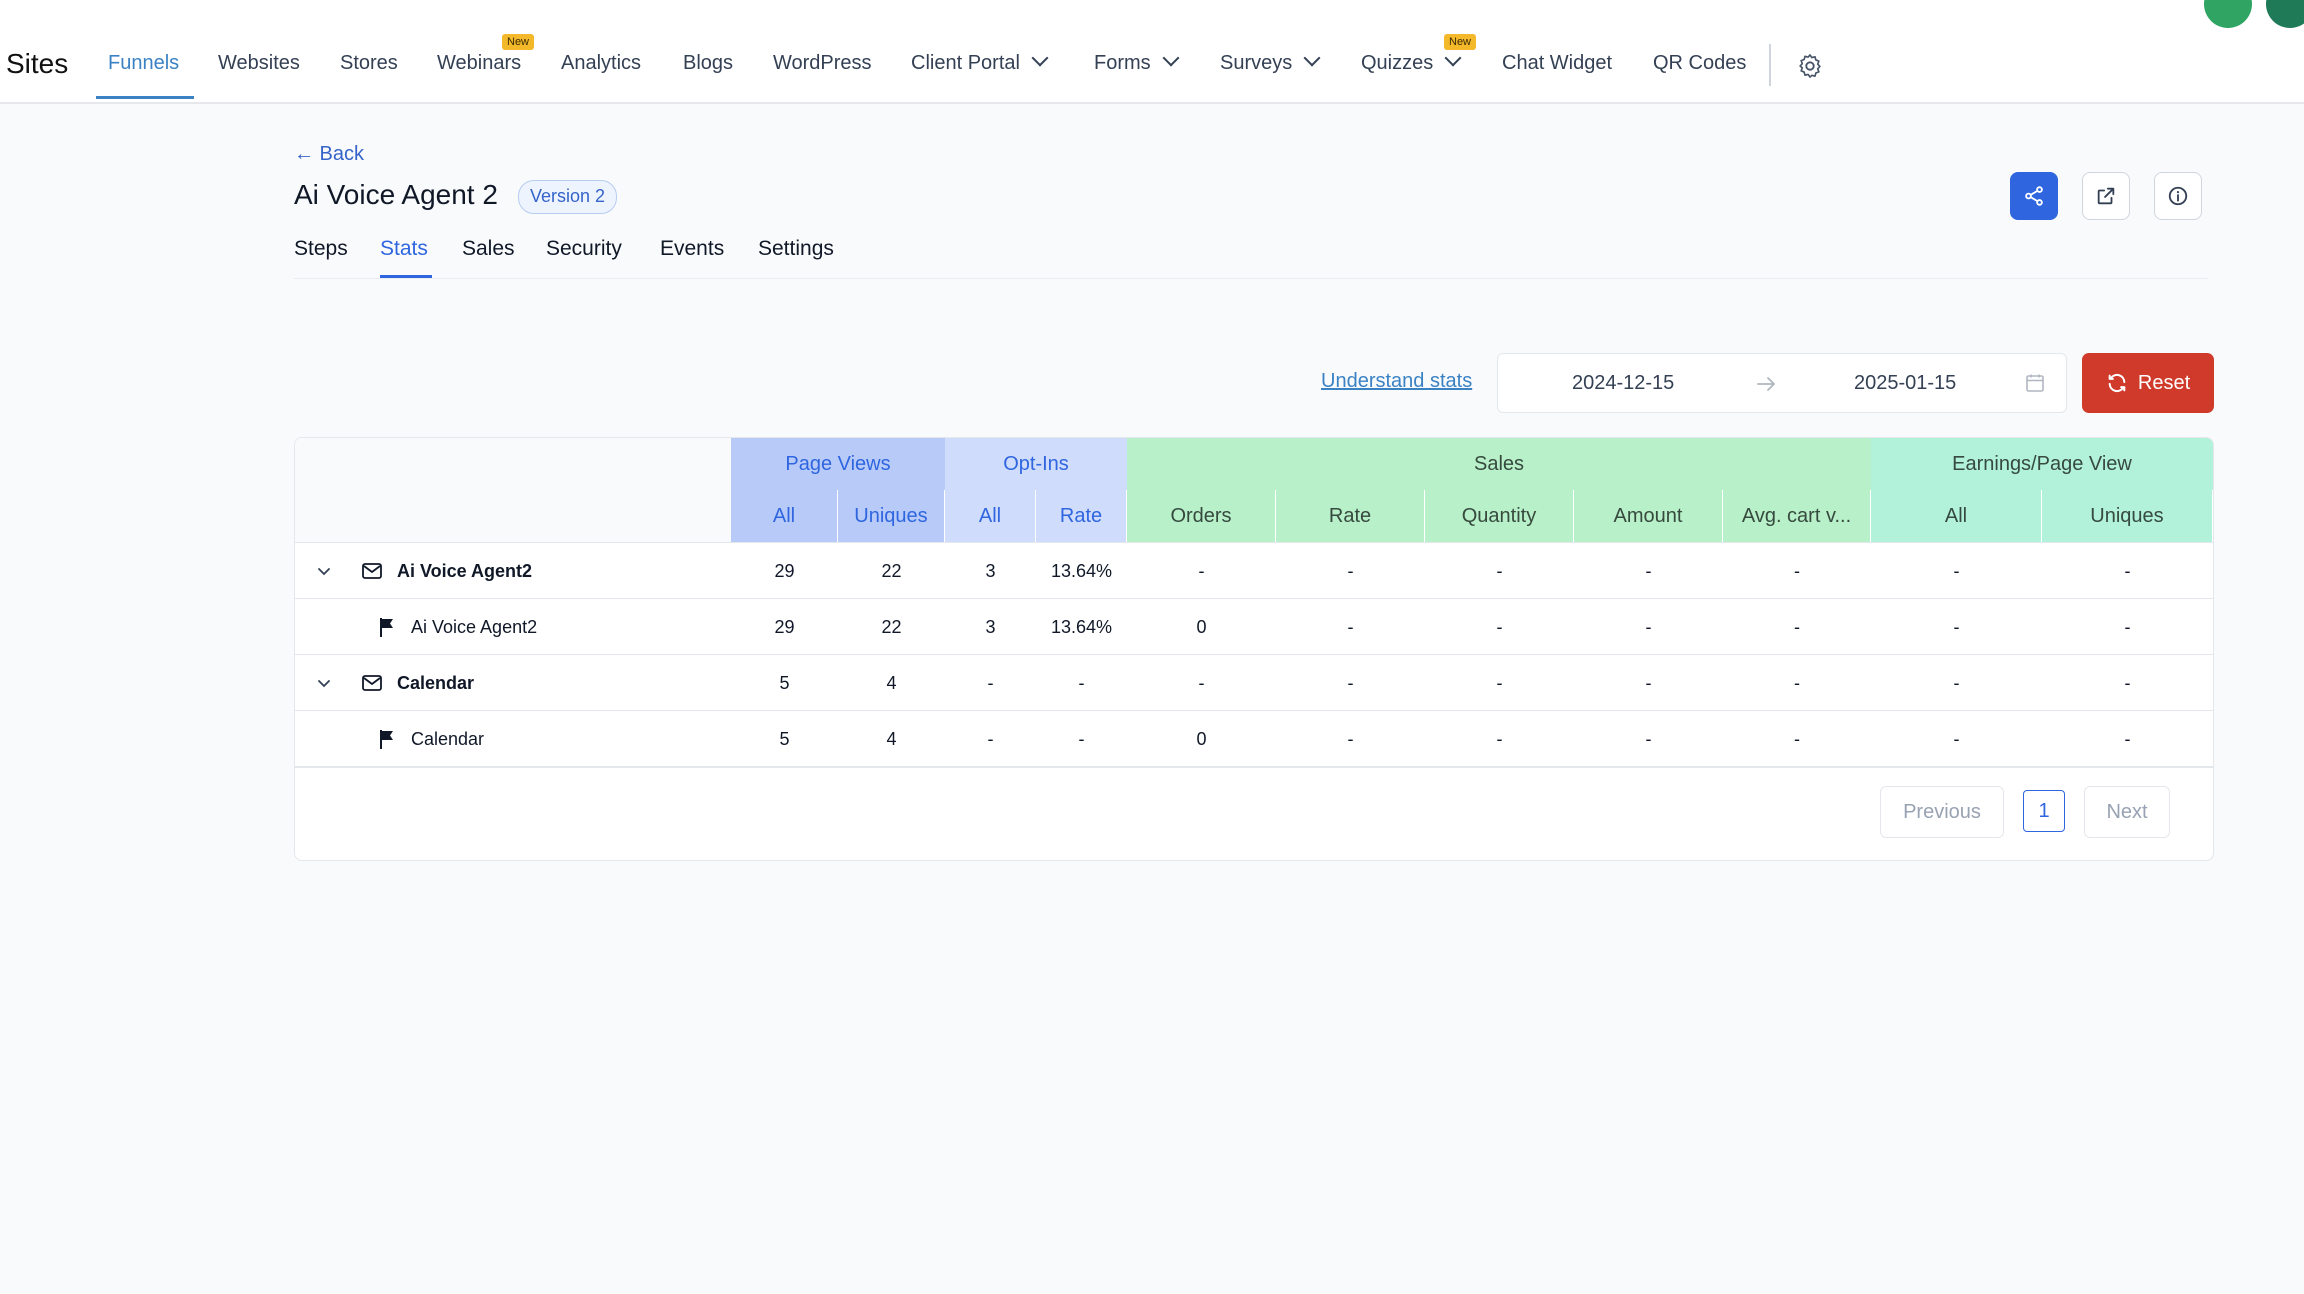 This screenshot has height=1294, width=2304. What do you see at coordinates (1942, 812) in the screenshot?
I see `pagination-previous-button: Previous` at bounding box center [1942, 812].